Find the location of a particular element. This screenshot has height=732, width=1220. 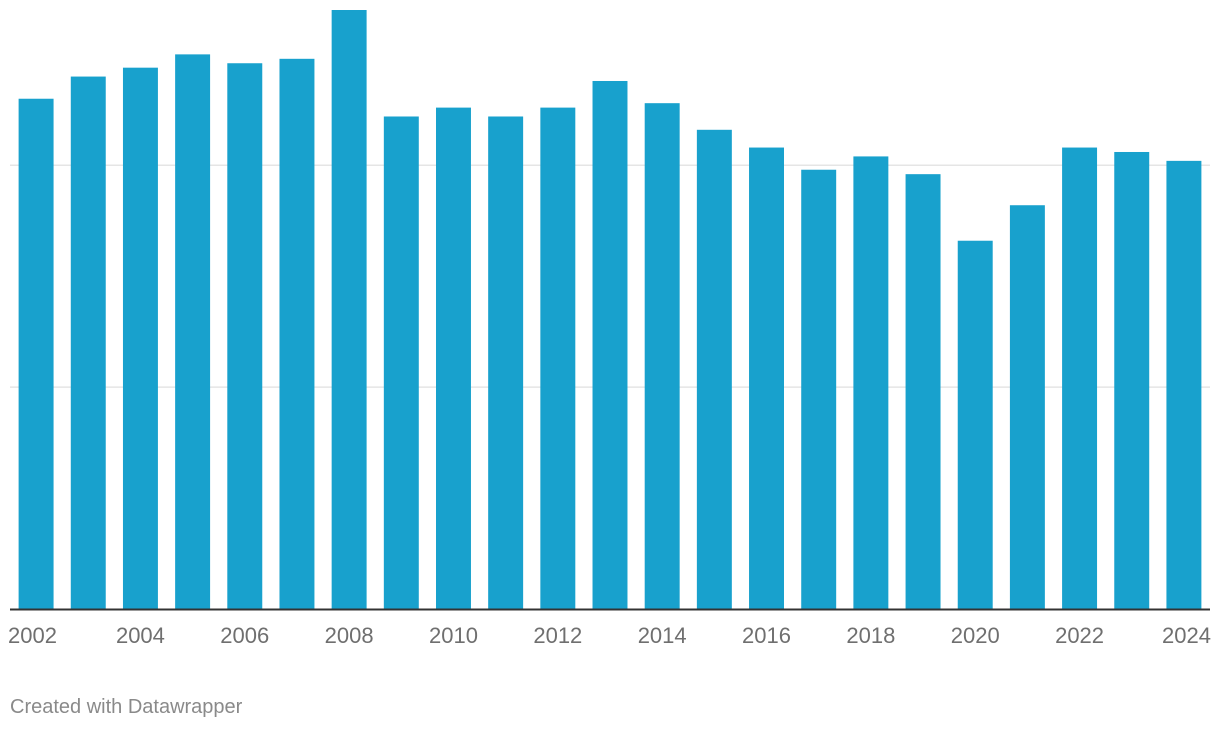

bar-2019 is located at coordinates (923, 392).